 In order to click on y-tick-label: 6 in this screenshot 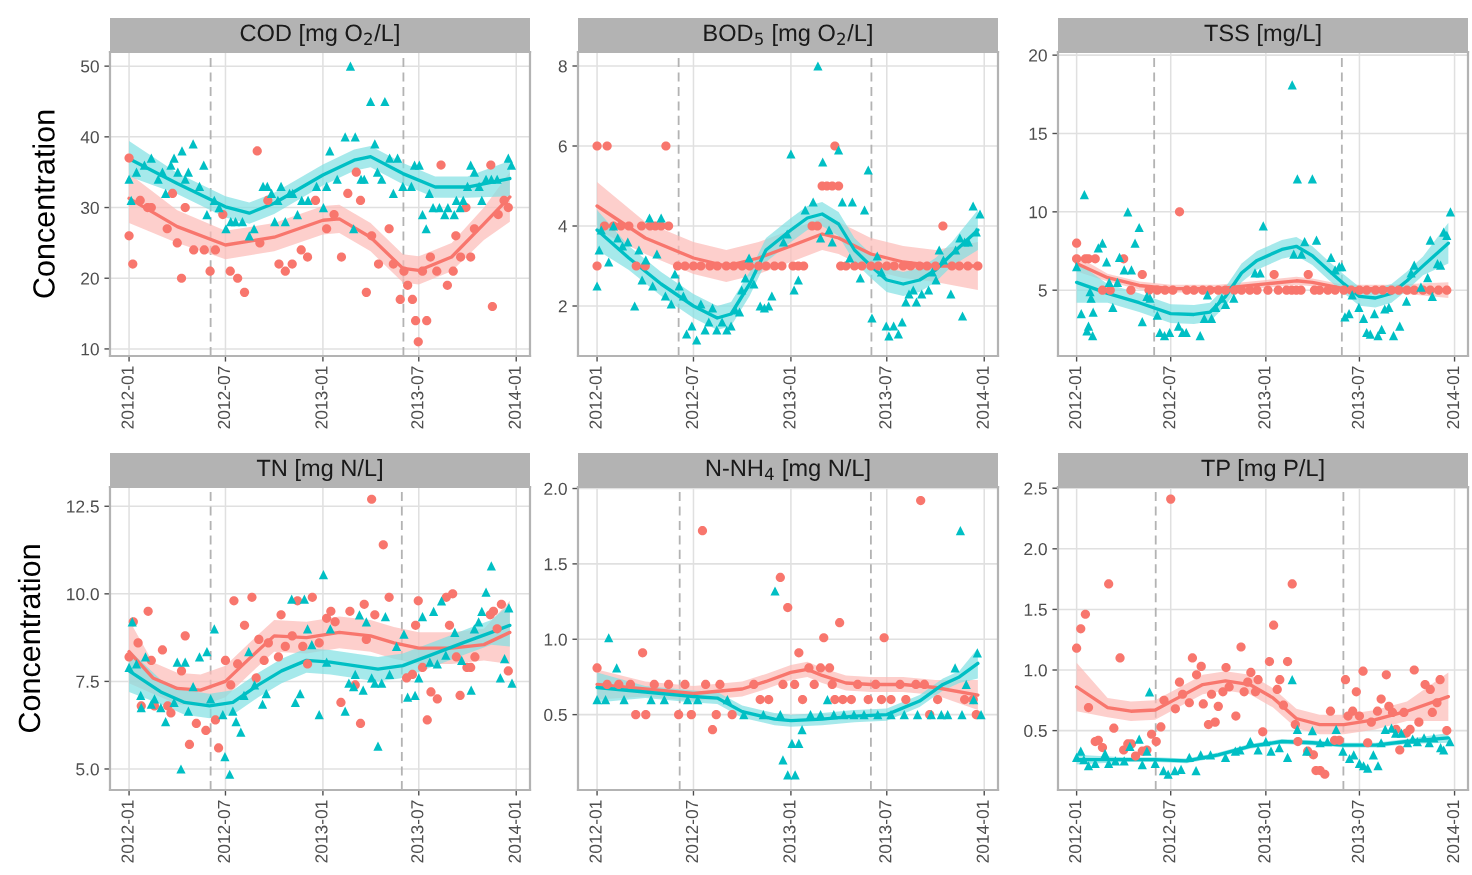, I will do `click(562, 146)`.